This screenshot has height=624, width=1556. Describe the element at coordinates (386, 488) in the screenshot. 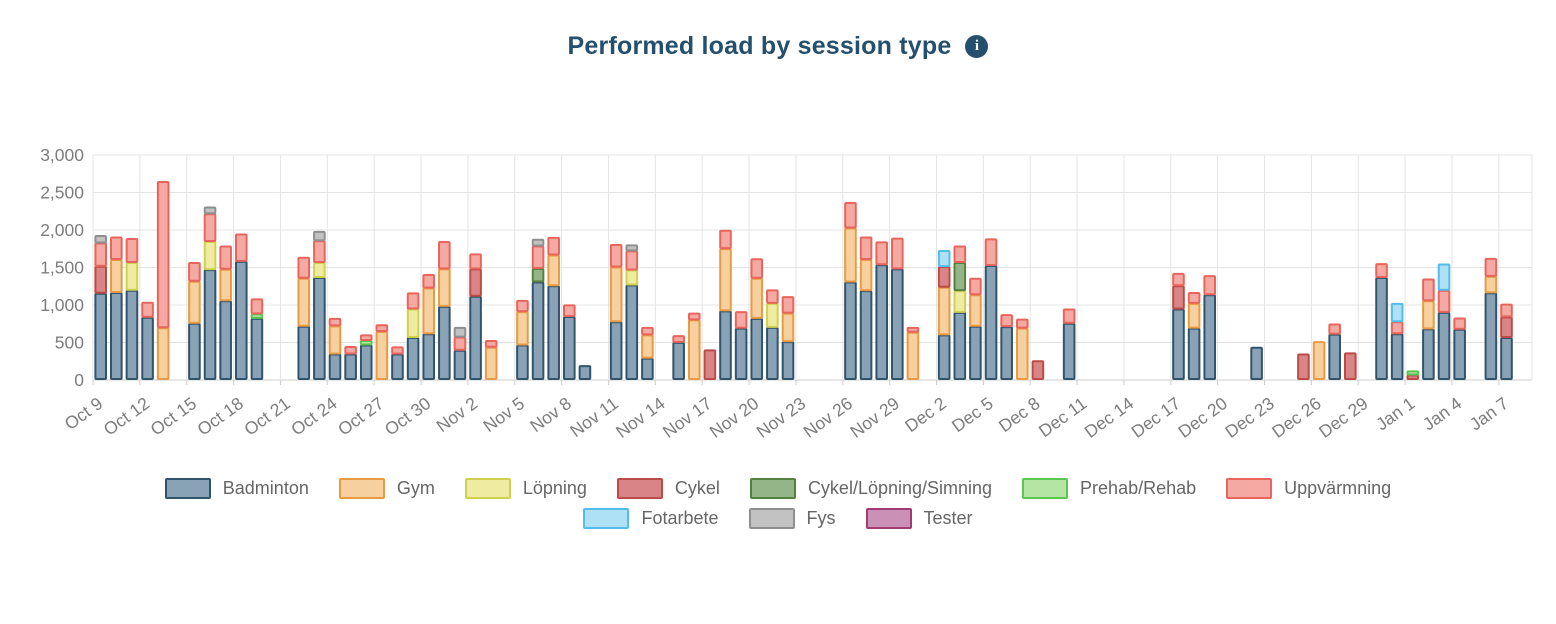

I see `legend-item-gym: Gym` at that location.